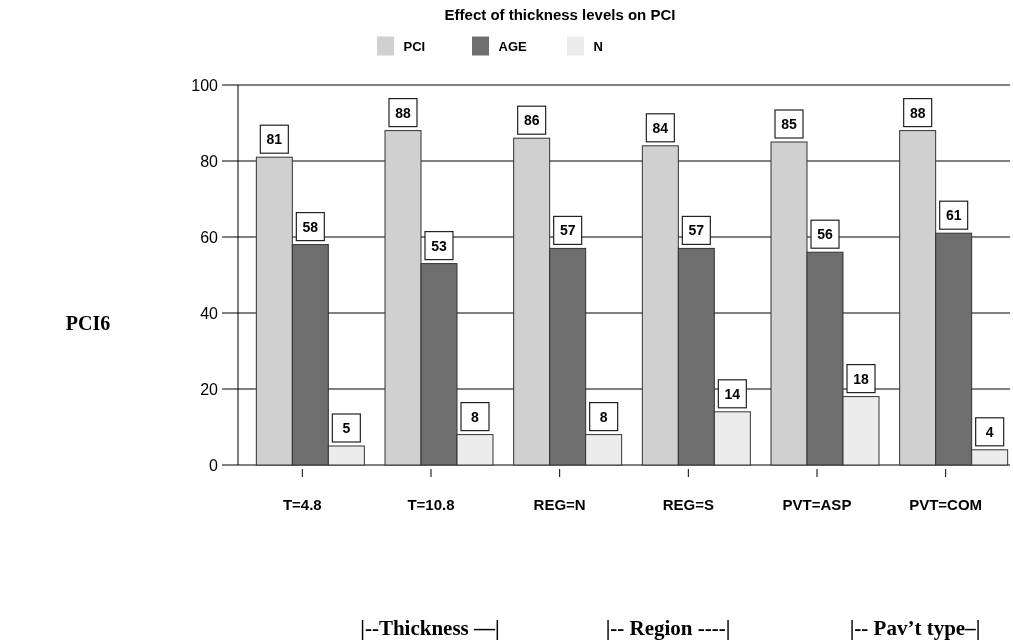 This screenshot has height=643, width=1013. What do you see at coordinates (915, 628) in the screenshot?
I see `text: |-- Pav’t type–|` at bounding box center [915, 628].